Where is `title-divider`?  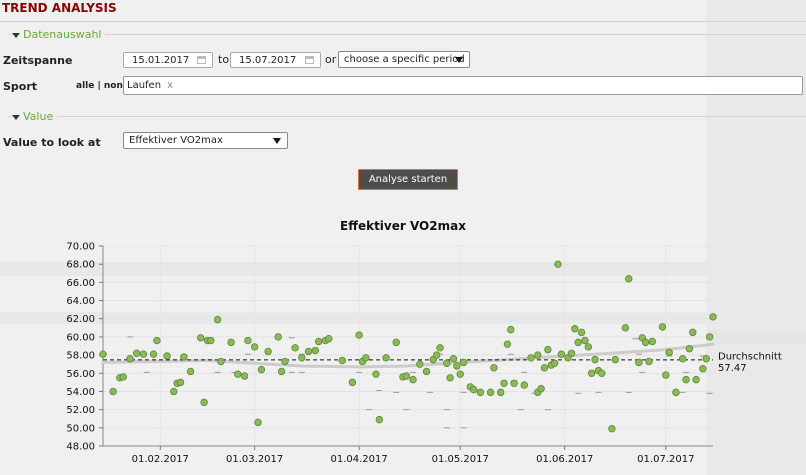 title-divider is located at coordinates (403, 21).